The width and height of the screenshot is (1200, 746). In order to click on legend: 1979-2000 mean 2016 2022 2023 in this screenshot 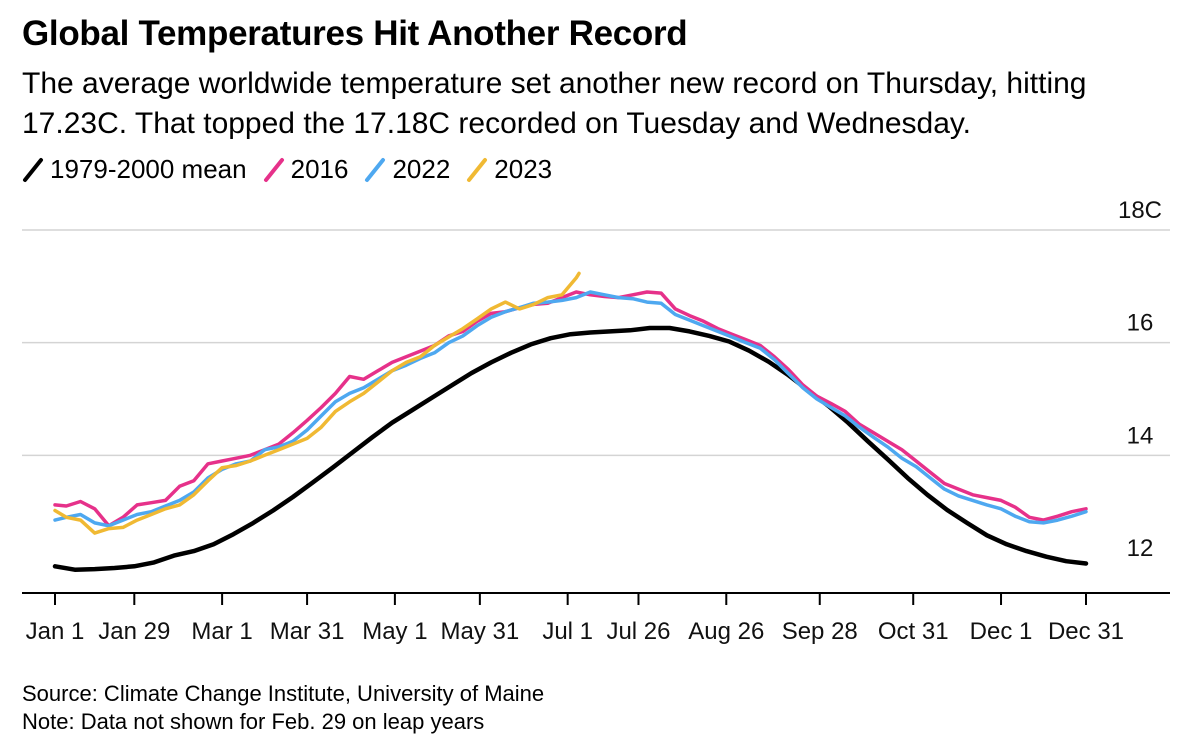, I will do `click(295, 169)`.